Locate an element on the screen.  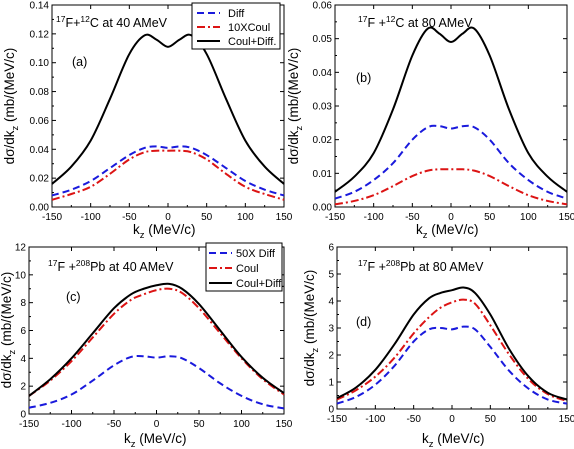
panel-d-xtick-label: 50 is located at coordinates (491, 419).